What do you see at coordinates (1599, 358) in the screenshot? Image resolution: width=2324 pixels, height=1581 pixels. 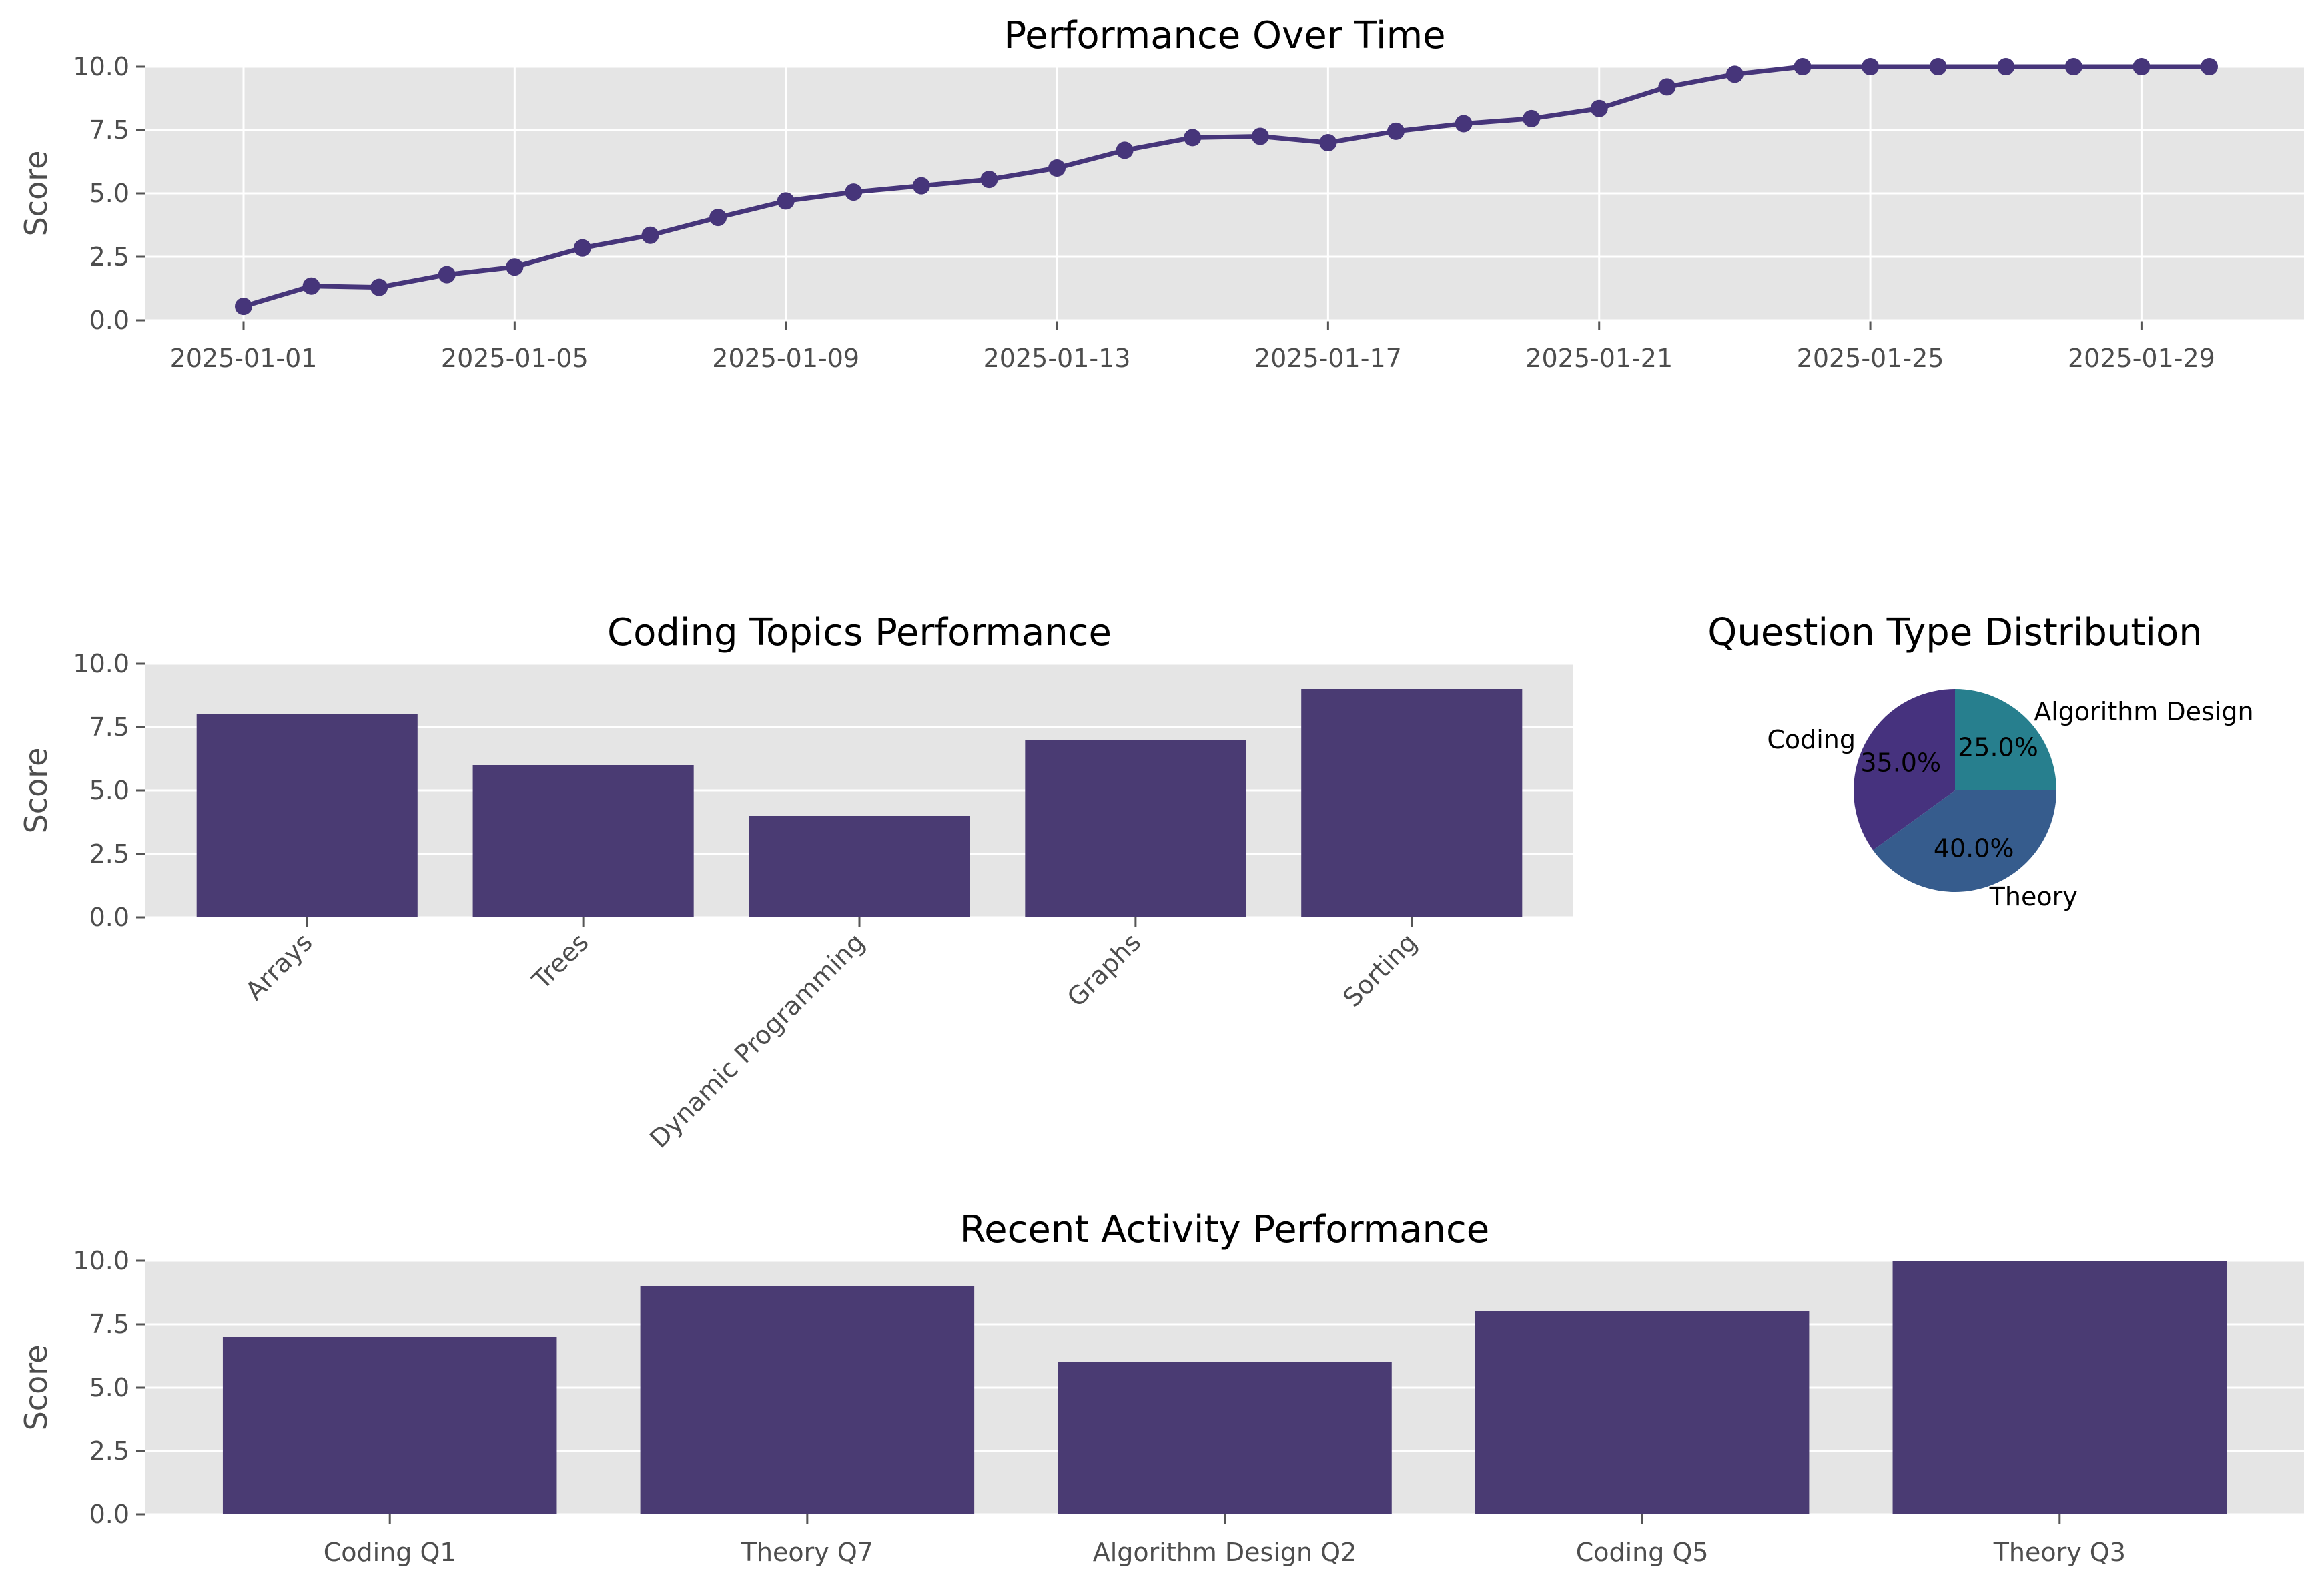 I see `line-xtick-label: 2025-01-21` at bounding box center [1599, 358].